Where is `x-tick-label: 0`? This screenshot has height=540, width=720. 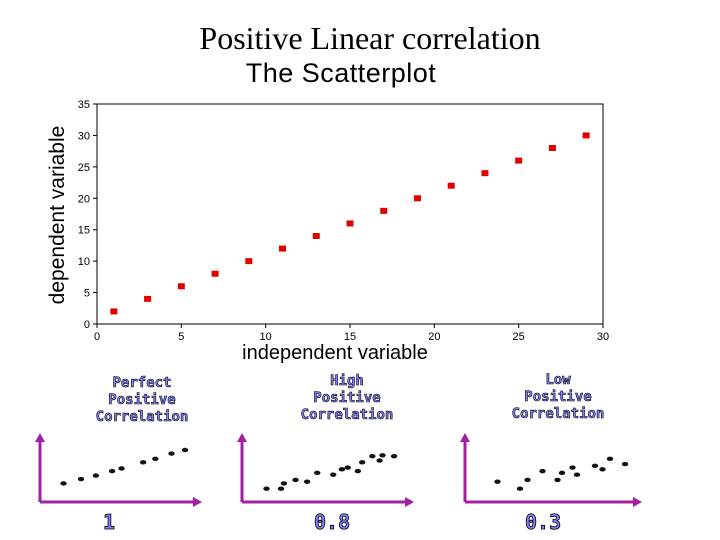
x-tick-label: 0 is located at coordinates (97, 337).